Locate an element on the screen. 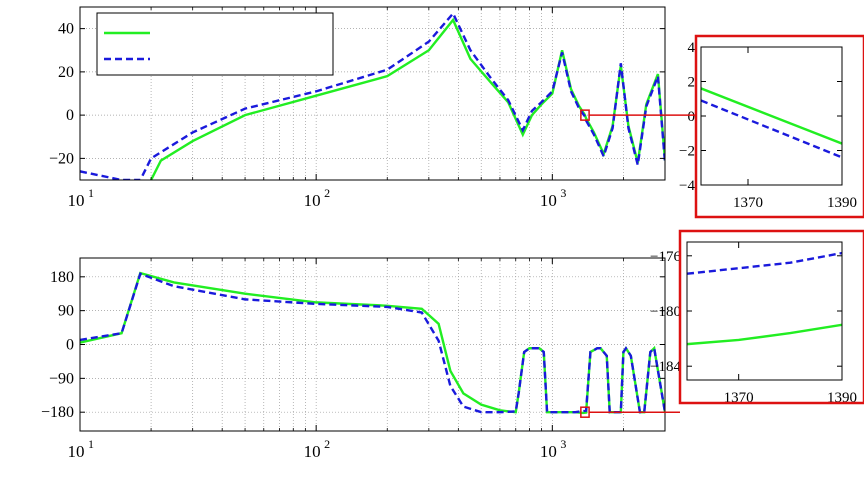  y-tick-label: 2 is located at coordinates (692, 83).